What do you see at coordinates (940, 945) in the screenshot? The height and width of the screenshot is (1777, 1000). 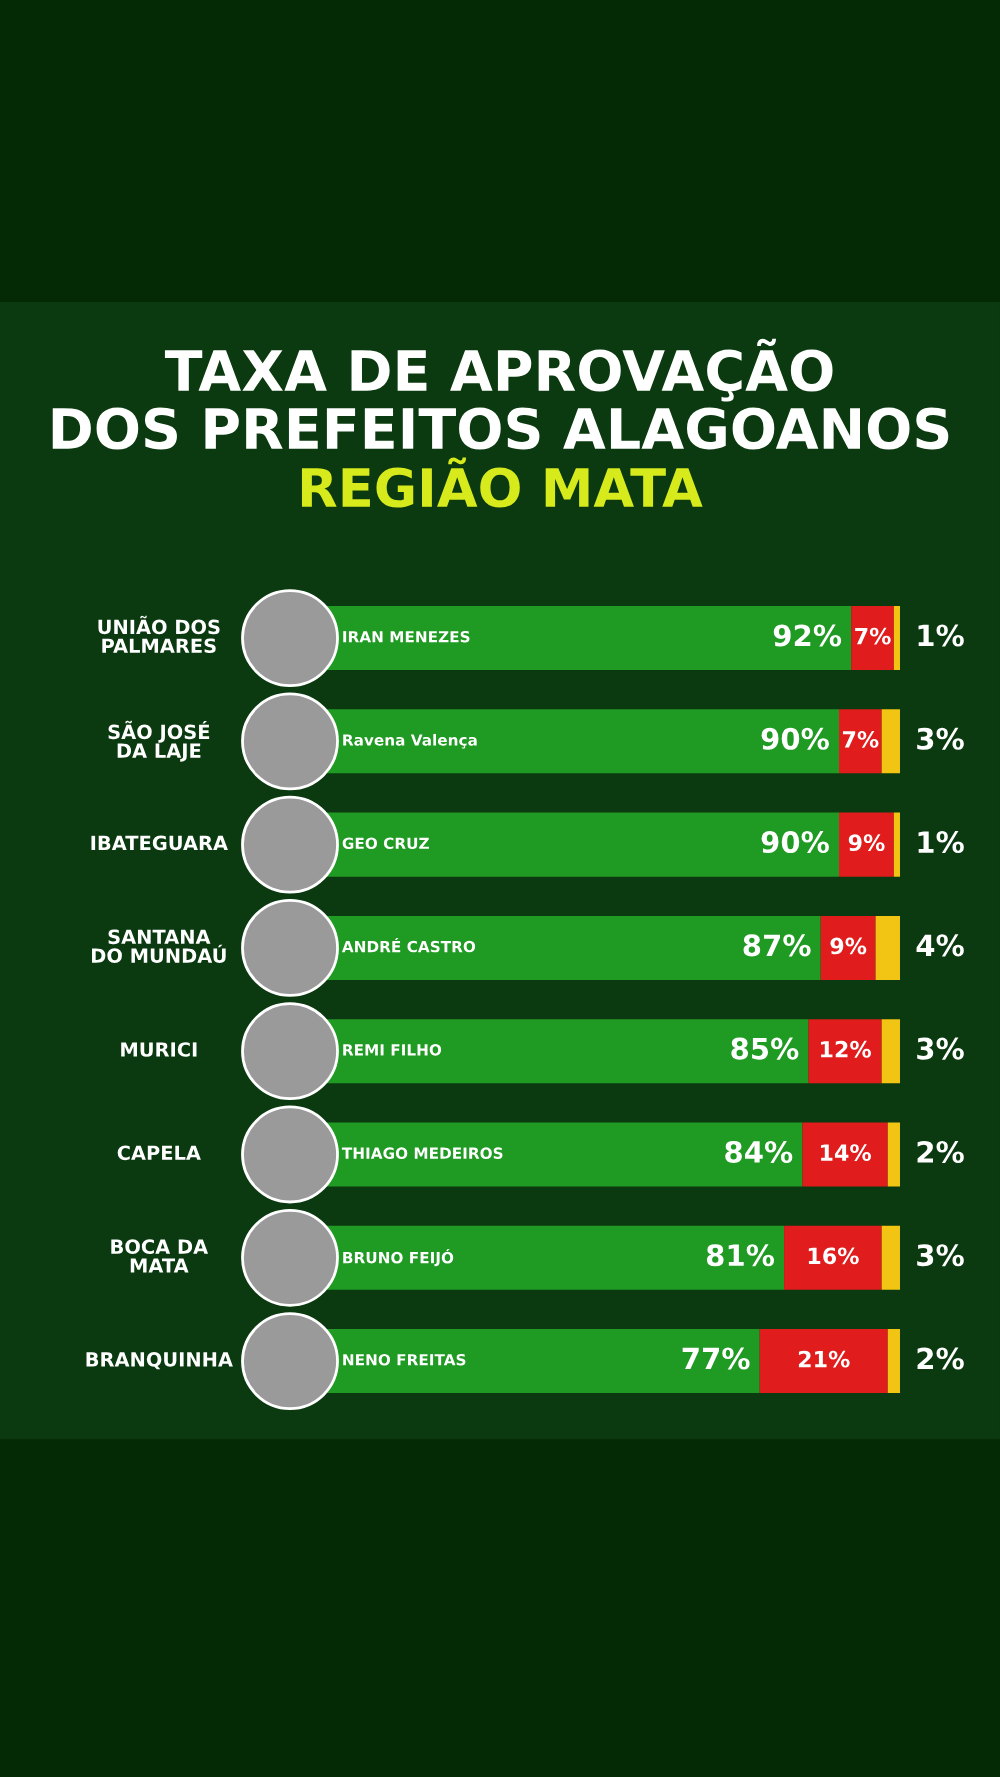 I see `data-label: 4%` at bounding box center [940, 945].